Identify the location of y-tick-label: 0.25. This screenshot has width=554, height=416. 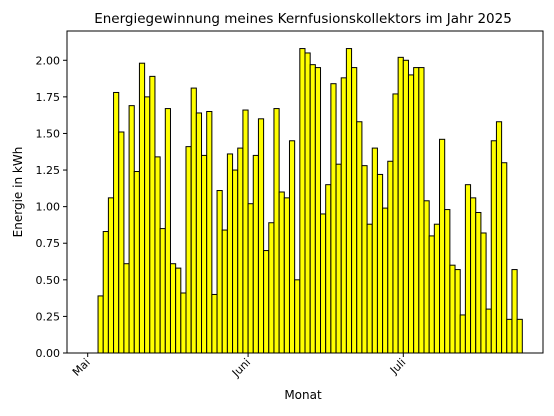
(48, 316).